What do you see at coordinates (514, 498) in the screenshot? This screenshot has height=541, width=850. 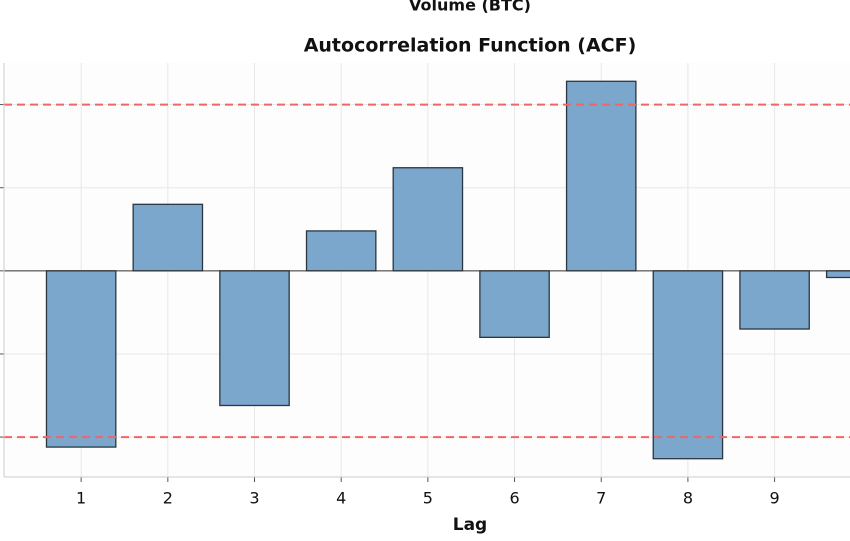 I see `x-tick-label: 6` at bounding box center [514, 498].